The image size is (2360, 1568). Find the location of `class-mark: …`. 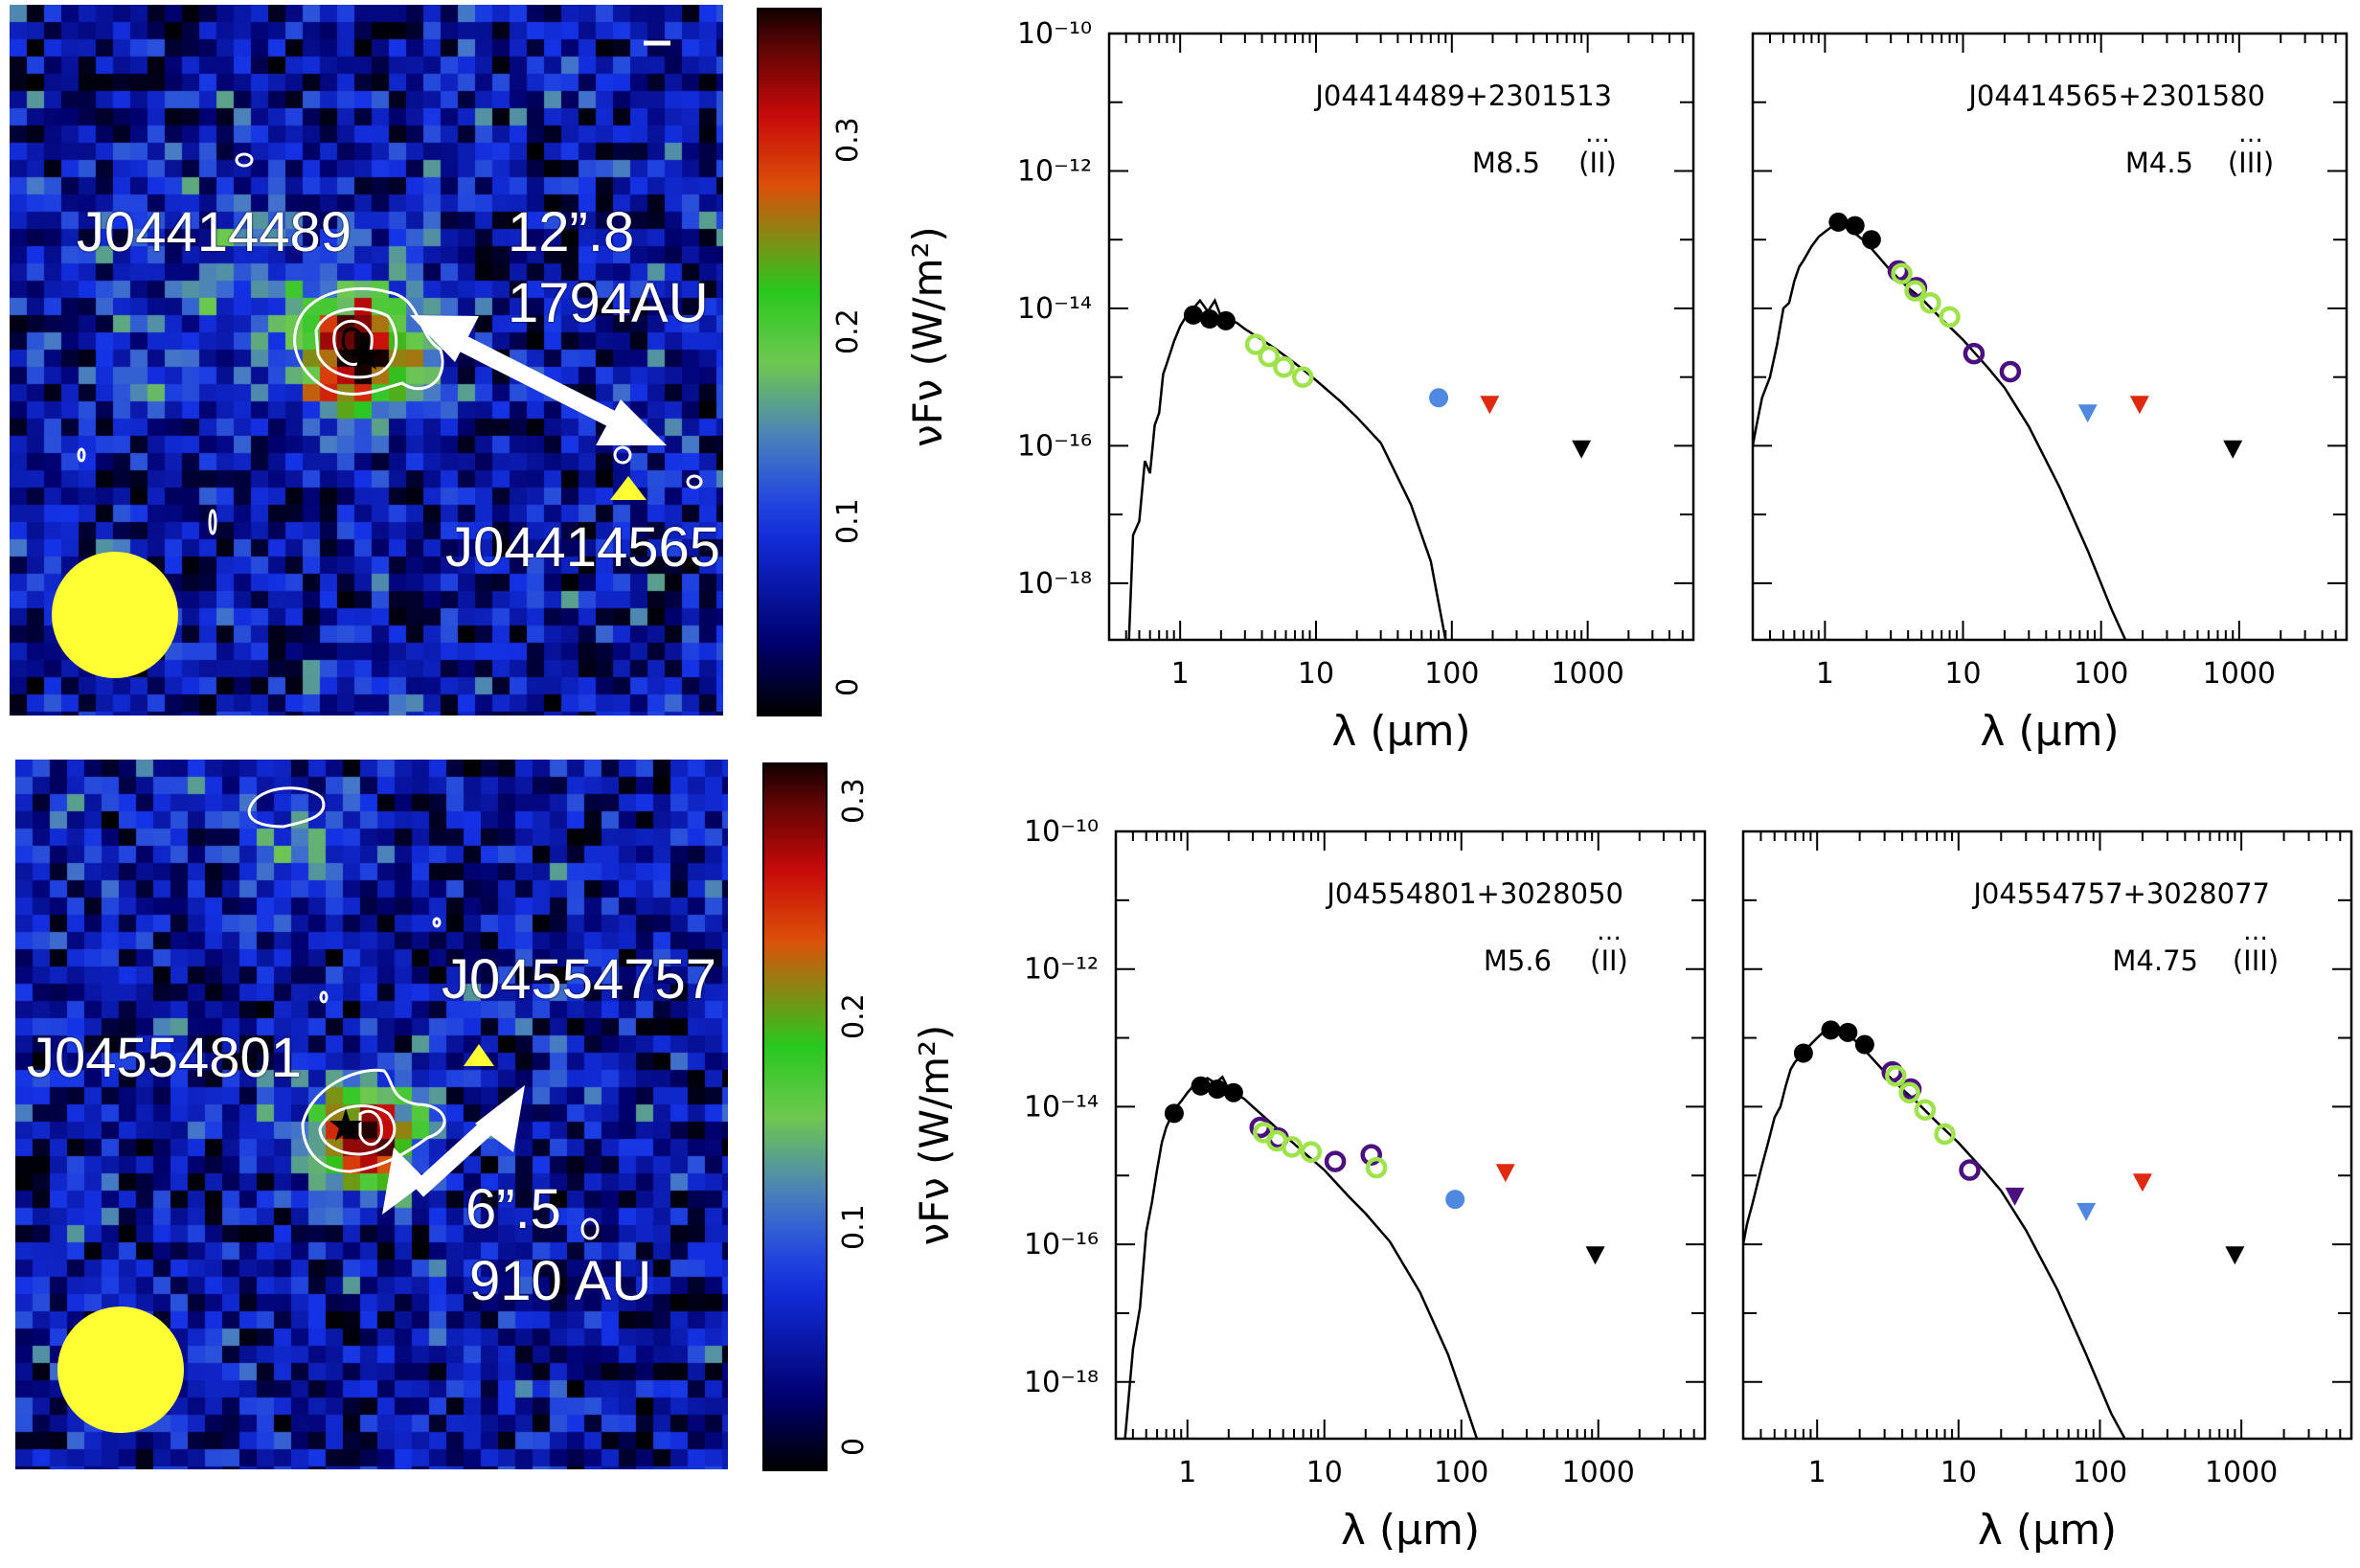

class-mark: … is located at coordinates (1609, 932).